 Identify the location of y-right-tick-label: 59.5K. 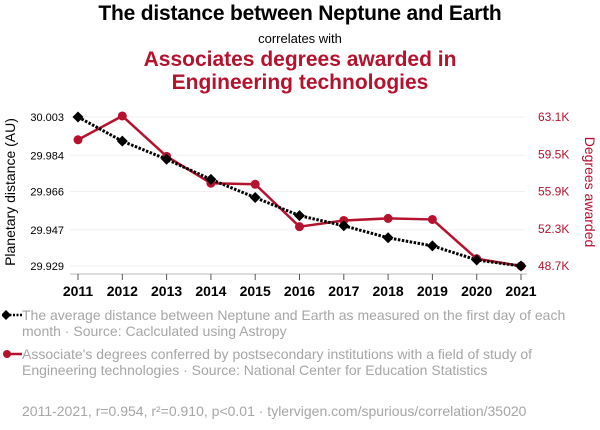
(553, 154).